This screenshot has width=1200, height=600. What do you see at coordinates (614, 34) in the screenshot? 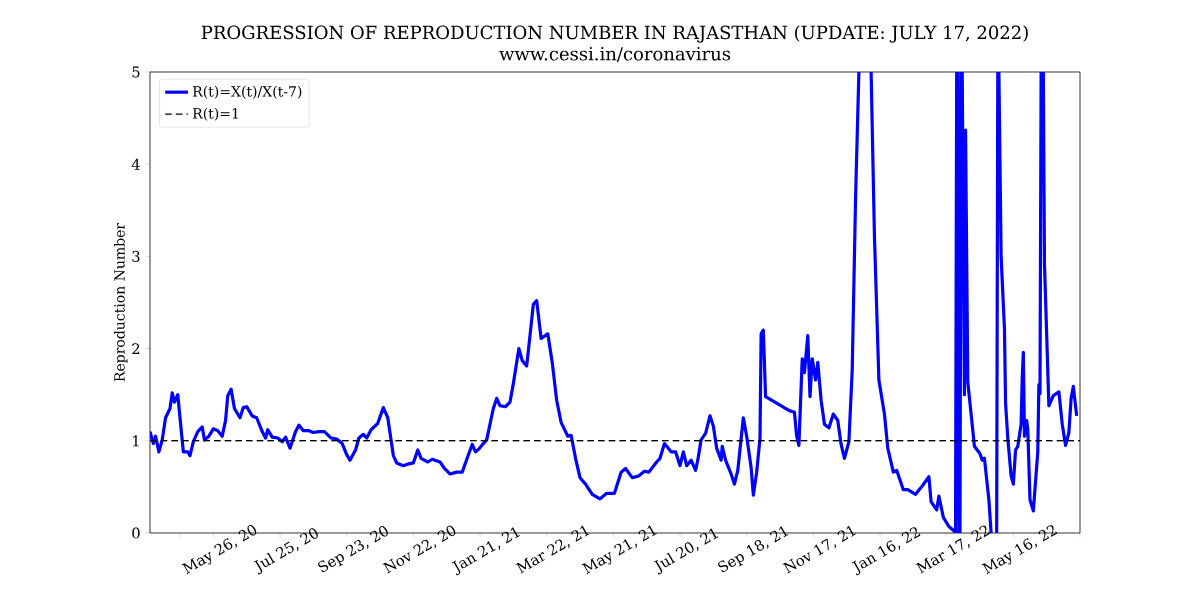
I see `chart-title: PROGRESSION OF REPRODUCTION NUMBER IN RAJASTHAN (UPDATE: JULY 17, 2022)` at bounding box center [614, 34].